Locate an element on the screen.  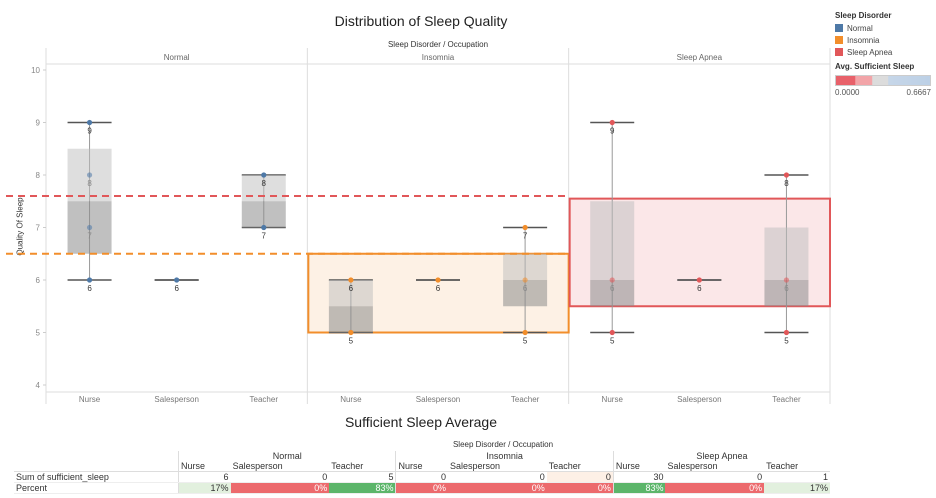
gradient-max-label: 0.6667 is located at coordinates (918, 92).